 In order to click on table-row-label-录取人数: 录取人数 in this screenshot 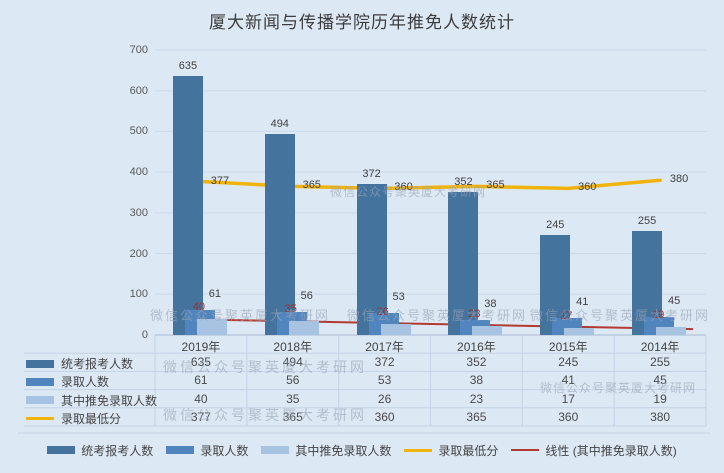, I will do `click(67, 381)`.